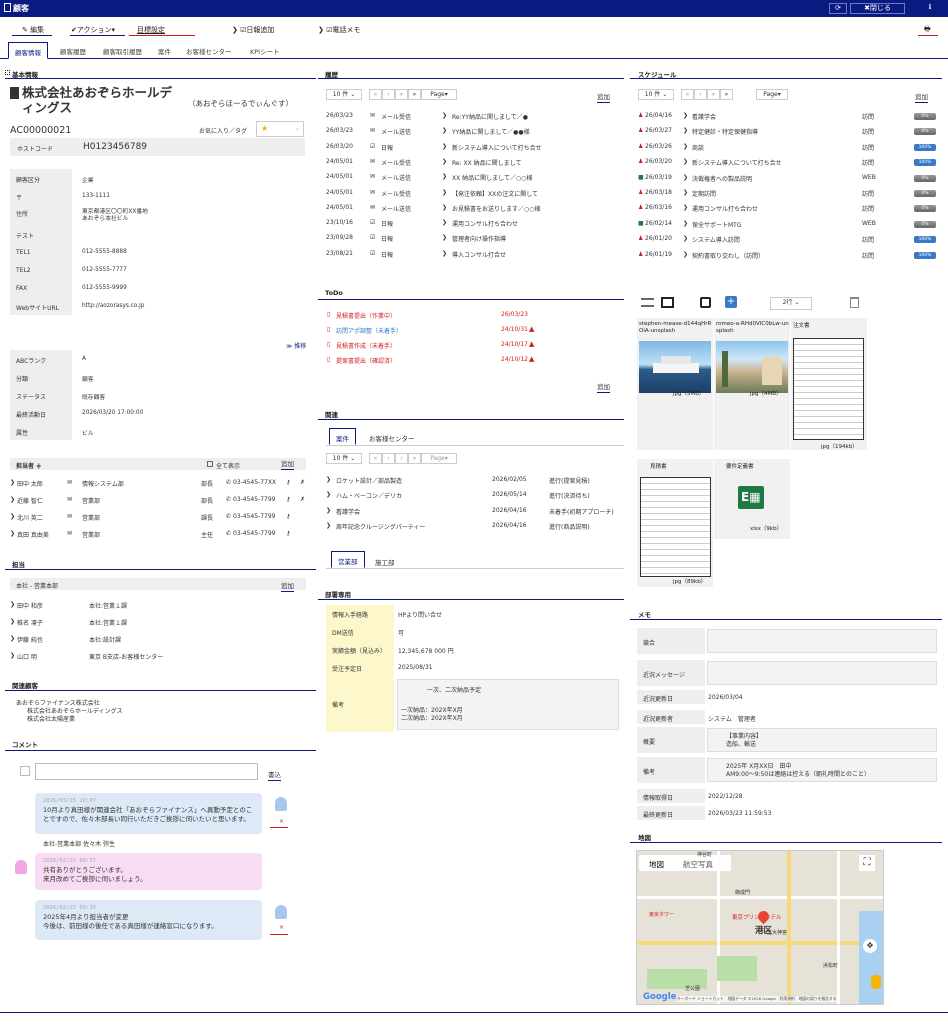 The image size is (948, 1024). I want to click on action-menu-button: ✔アクション▾, so click(93, 30).